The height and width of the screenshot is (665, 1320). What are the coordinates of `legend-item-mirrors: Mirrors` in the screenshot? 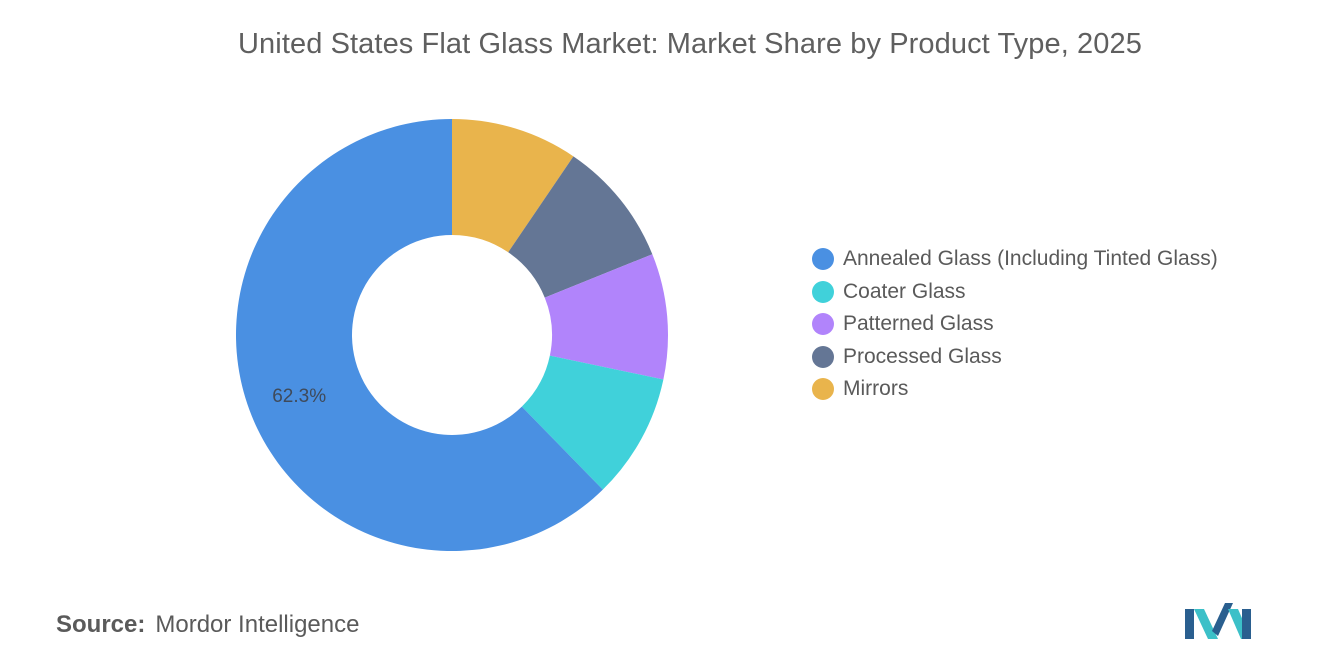 It's located at (1015, 389).